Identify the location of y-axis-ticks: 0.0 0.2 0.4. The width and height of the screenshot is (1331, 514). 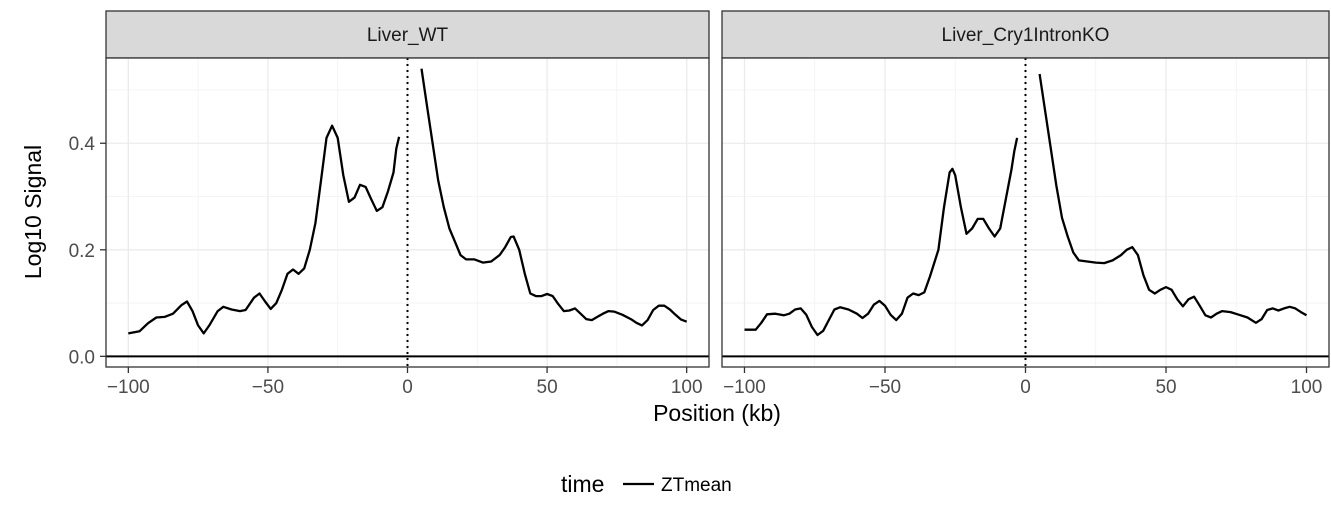
(87, 251).